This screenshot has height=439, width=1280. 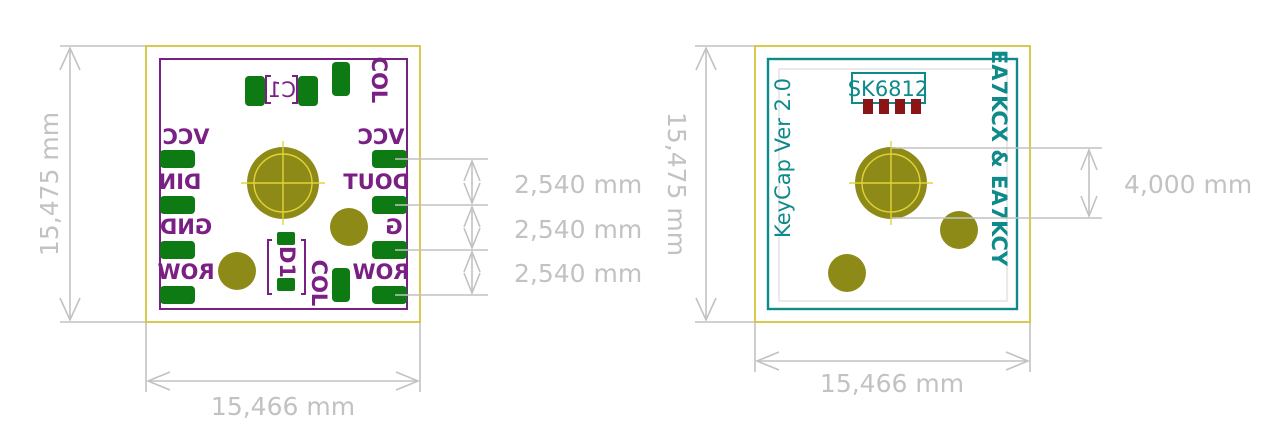 I want to click on label-row-left: ROW, so click(x=185, y=272).